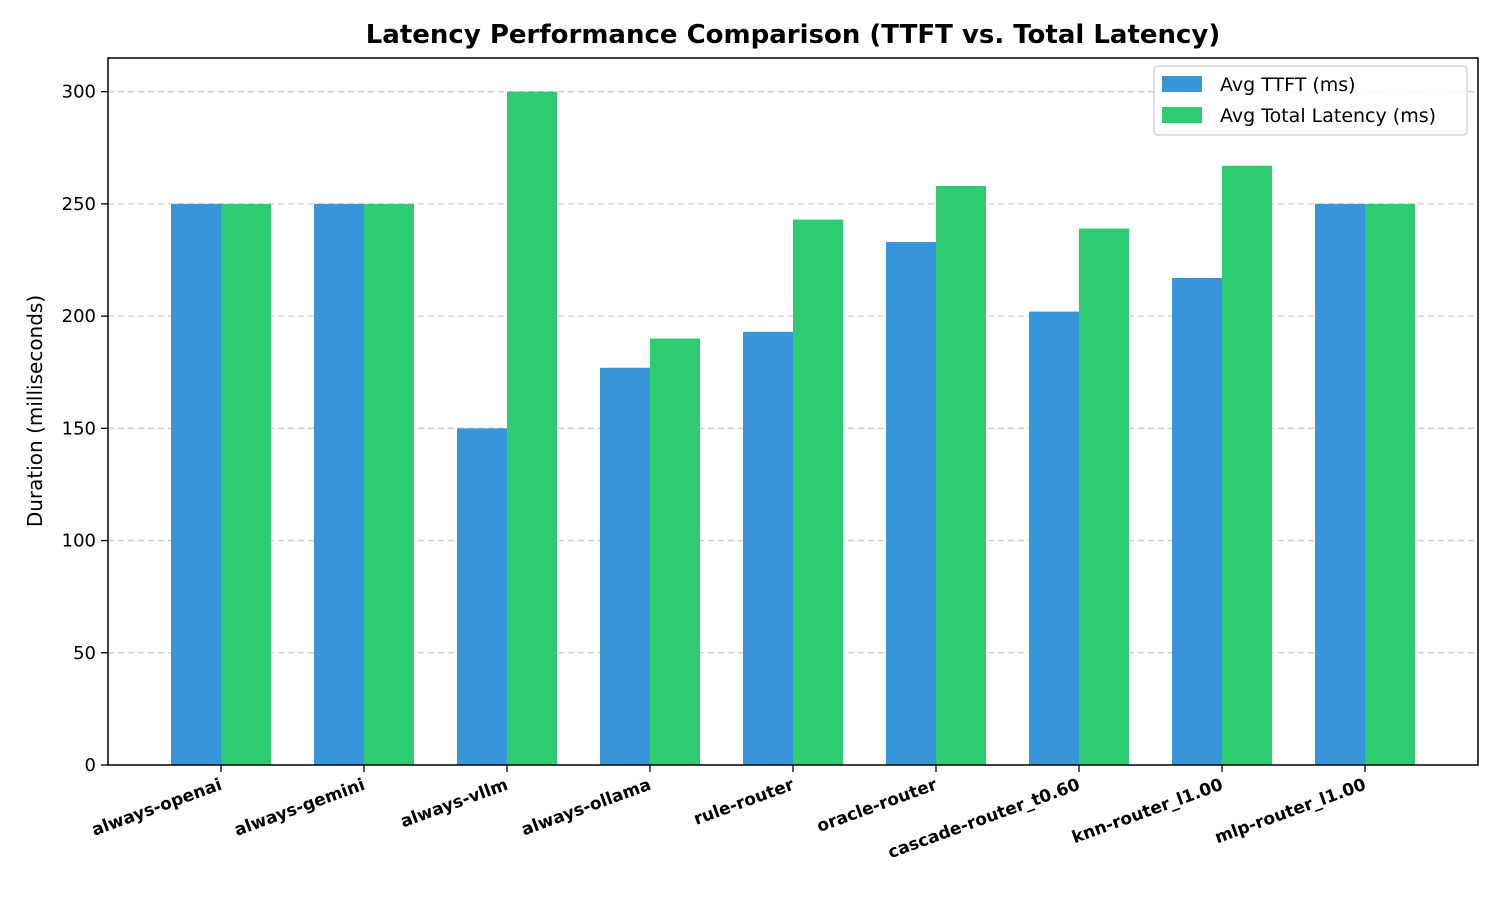  What do you see at coordinates (79, 316) in the screenshot?
I see `y-tick-label: 200` at bounding box center [79, 316].